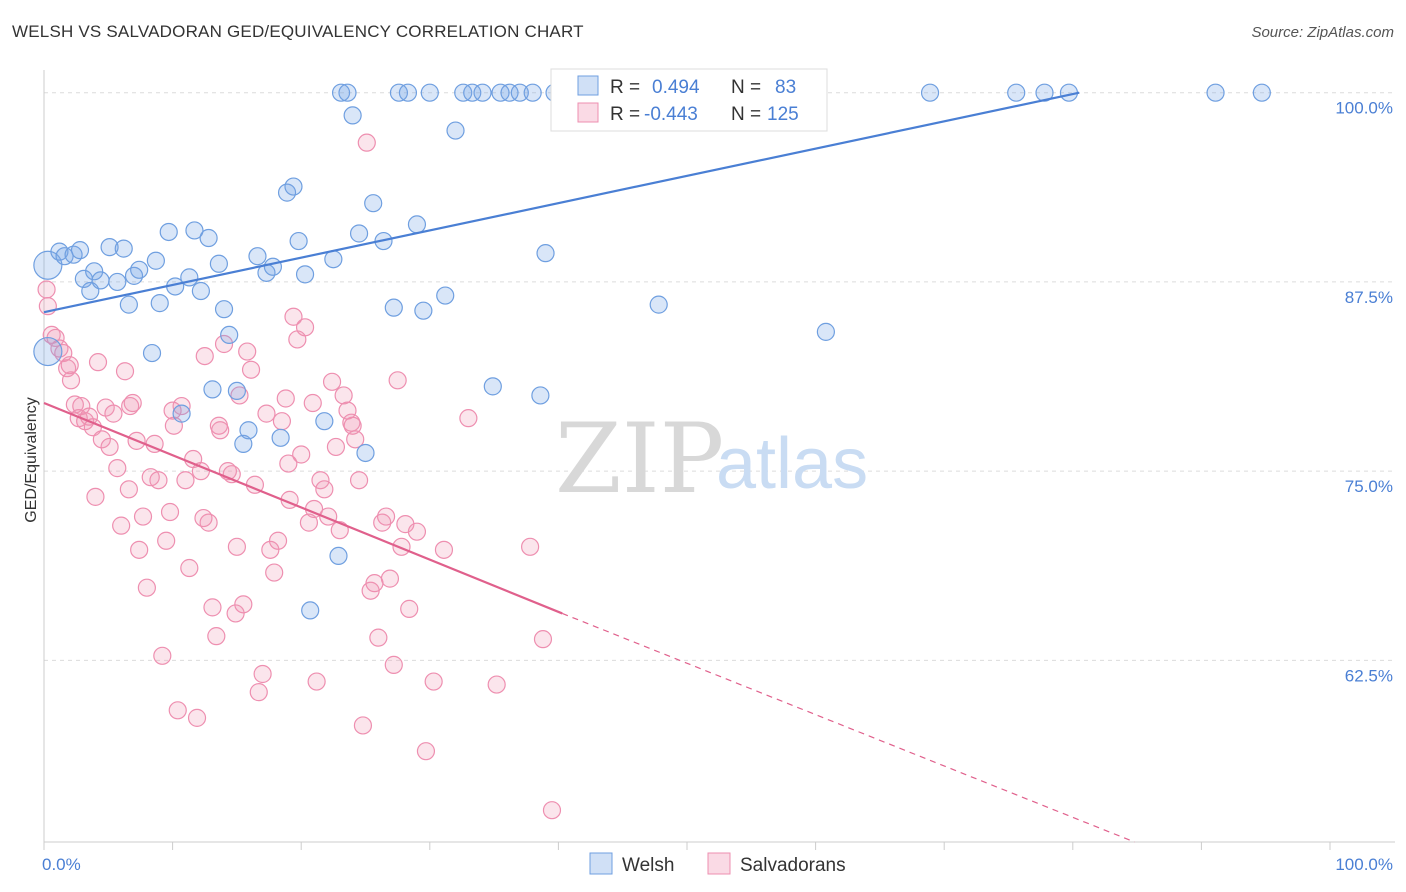  What do you see at coordinates (676, 87) in the screenshot?
I see `welsh-r-value: 0.494` at bounding box center [676, 87].